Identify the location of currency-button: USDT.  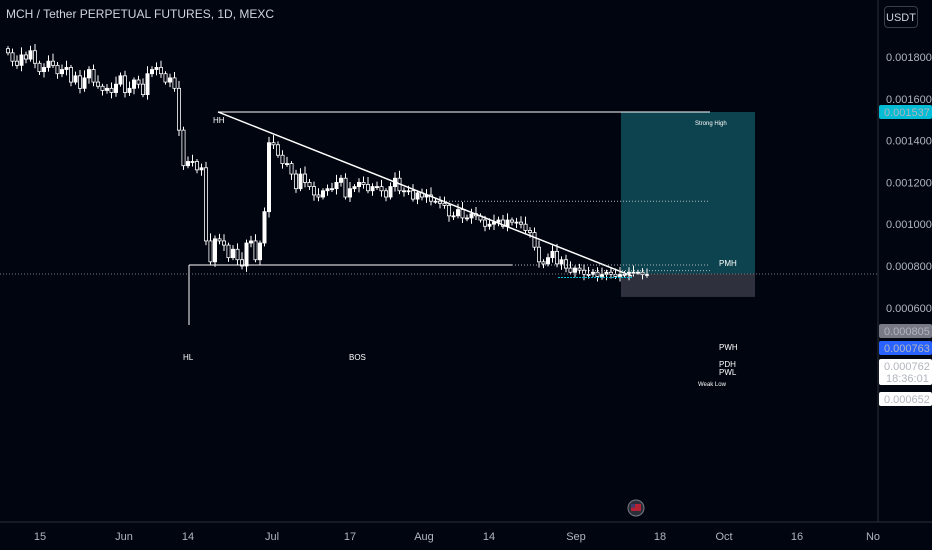
(901, 17).